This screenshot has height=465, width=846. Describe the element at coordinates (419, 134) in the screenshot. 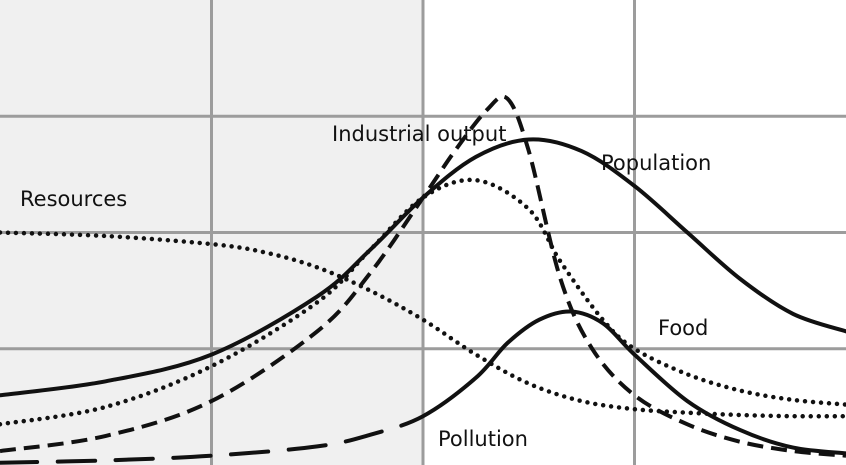

I see `label-industrial-output: Industrial output` at that location.